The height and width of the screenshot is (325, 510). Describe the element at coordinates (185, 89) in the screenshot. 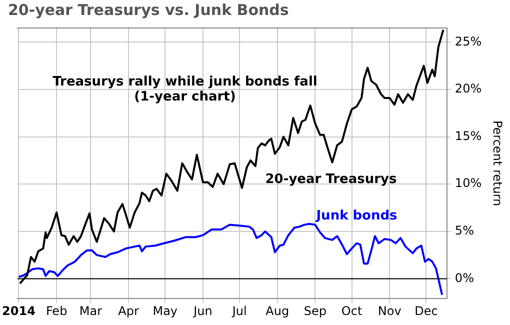

I see `annotation: Treasurys rally while junk bonds fall (1-year chart)` at that location.